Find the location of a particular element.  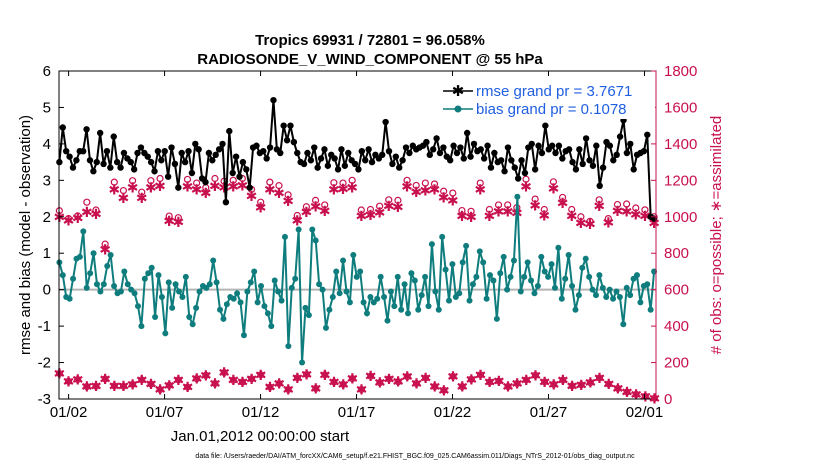

legend-bias-label: bias grand pr = 0.1078 is located at coordinates (551, 109).